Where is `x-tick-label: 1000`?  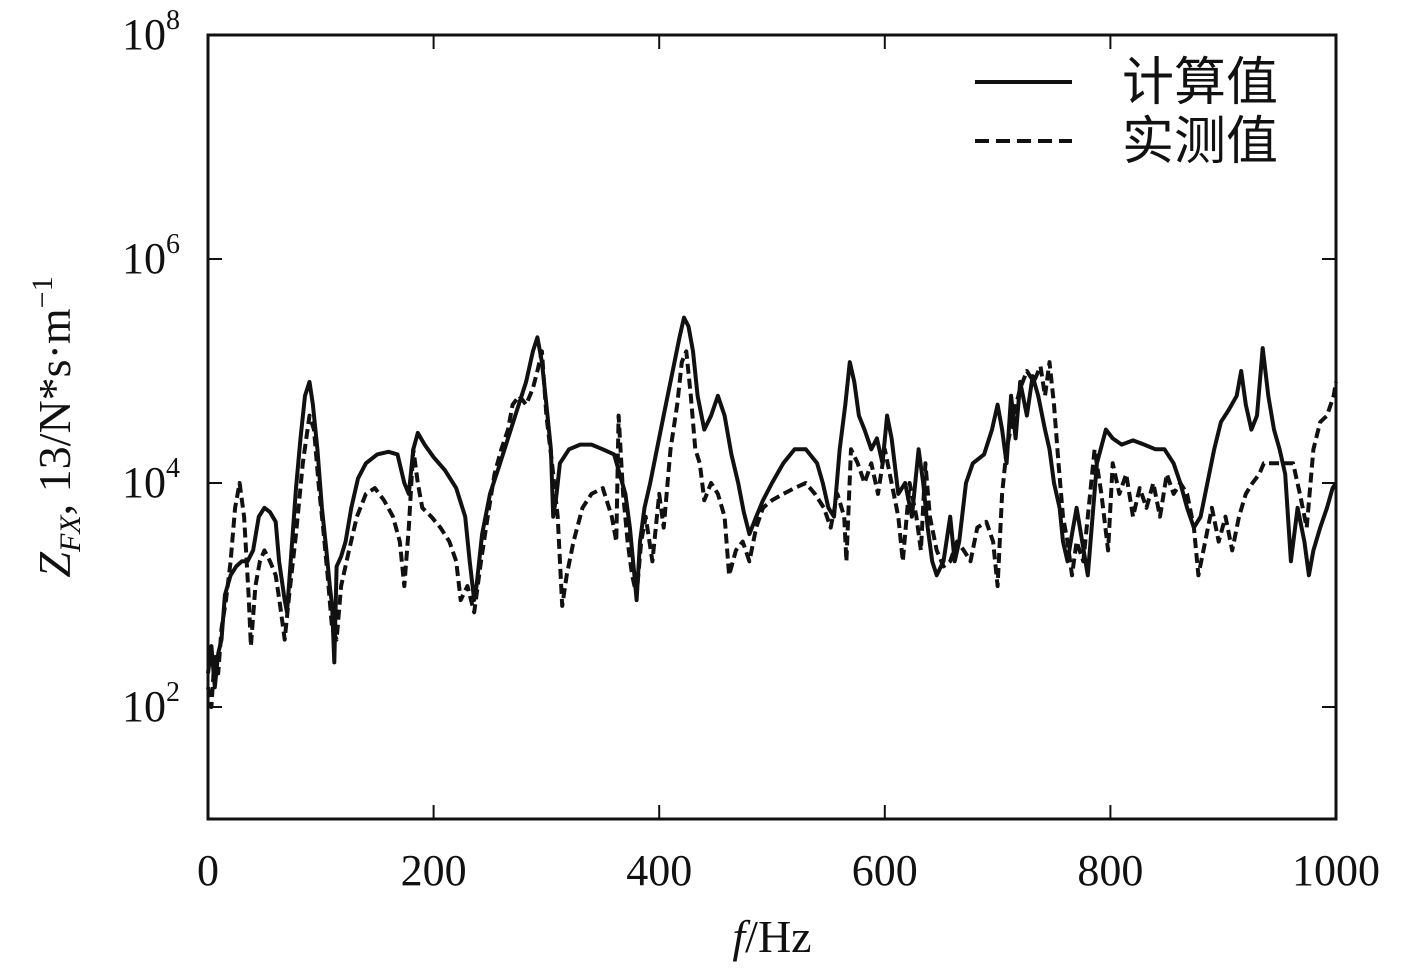
x-tick-label: 1000 is located at coordinates (1336, 870).